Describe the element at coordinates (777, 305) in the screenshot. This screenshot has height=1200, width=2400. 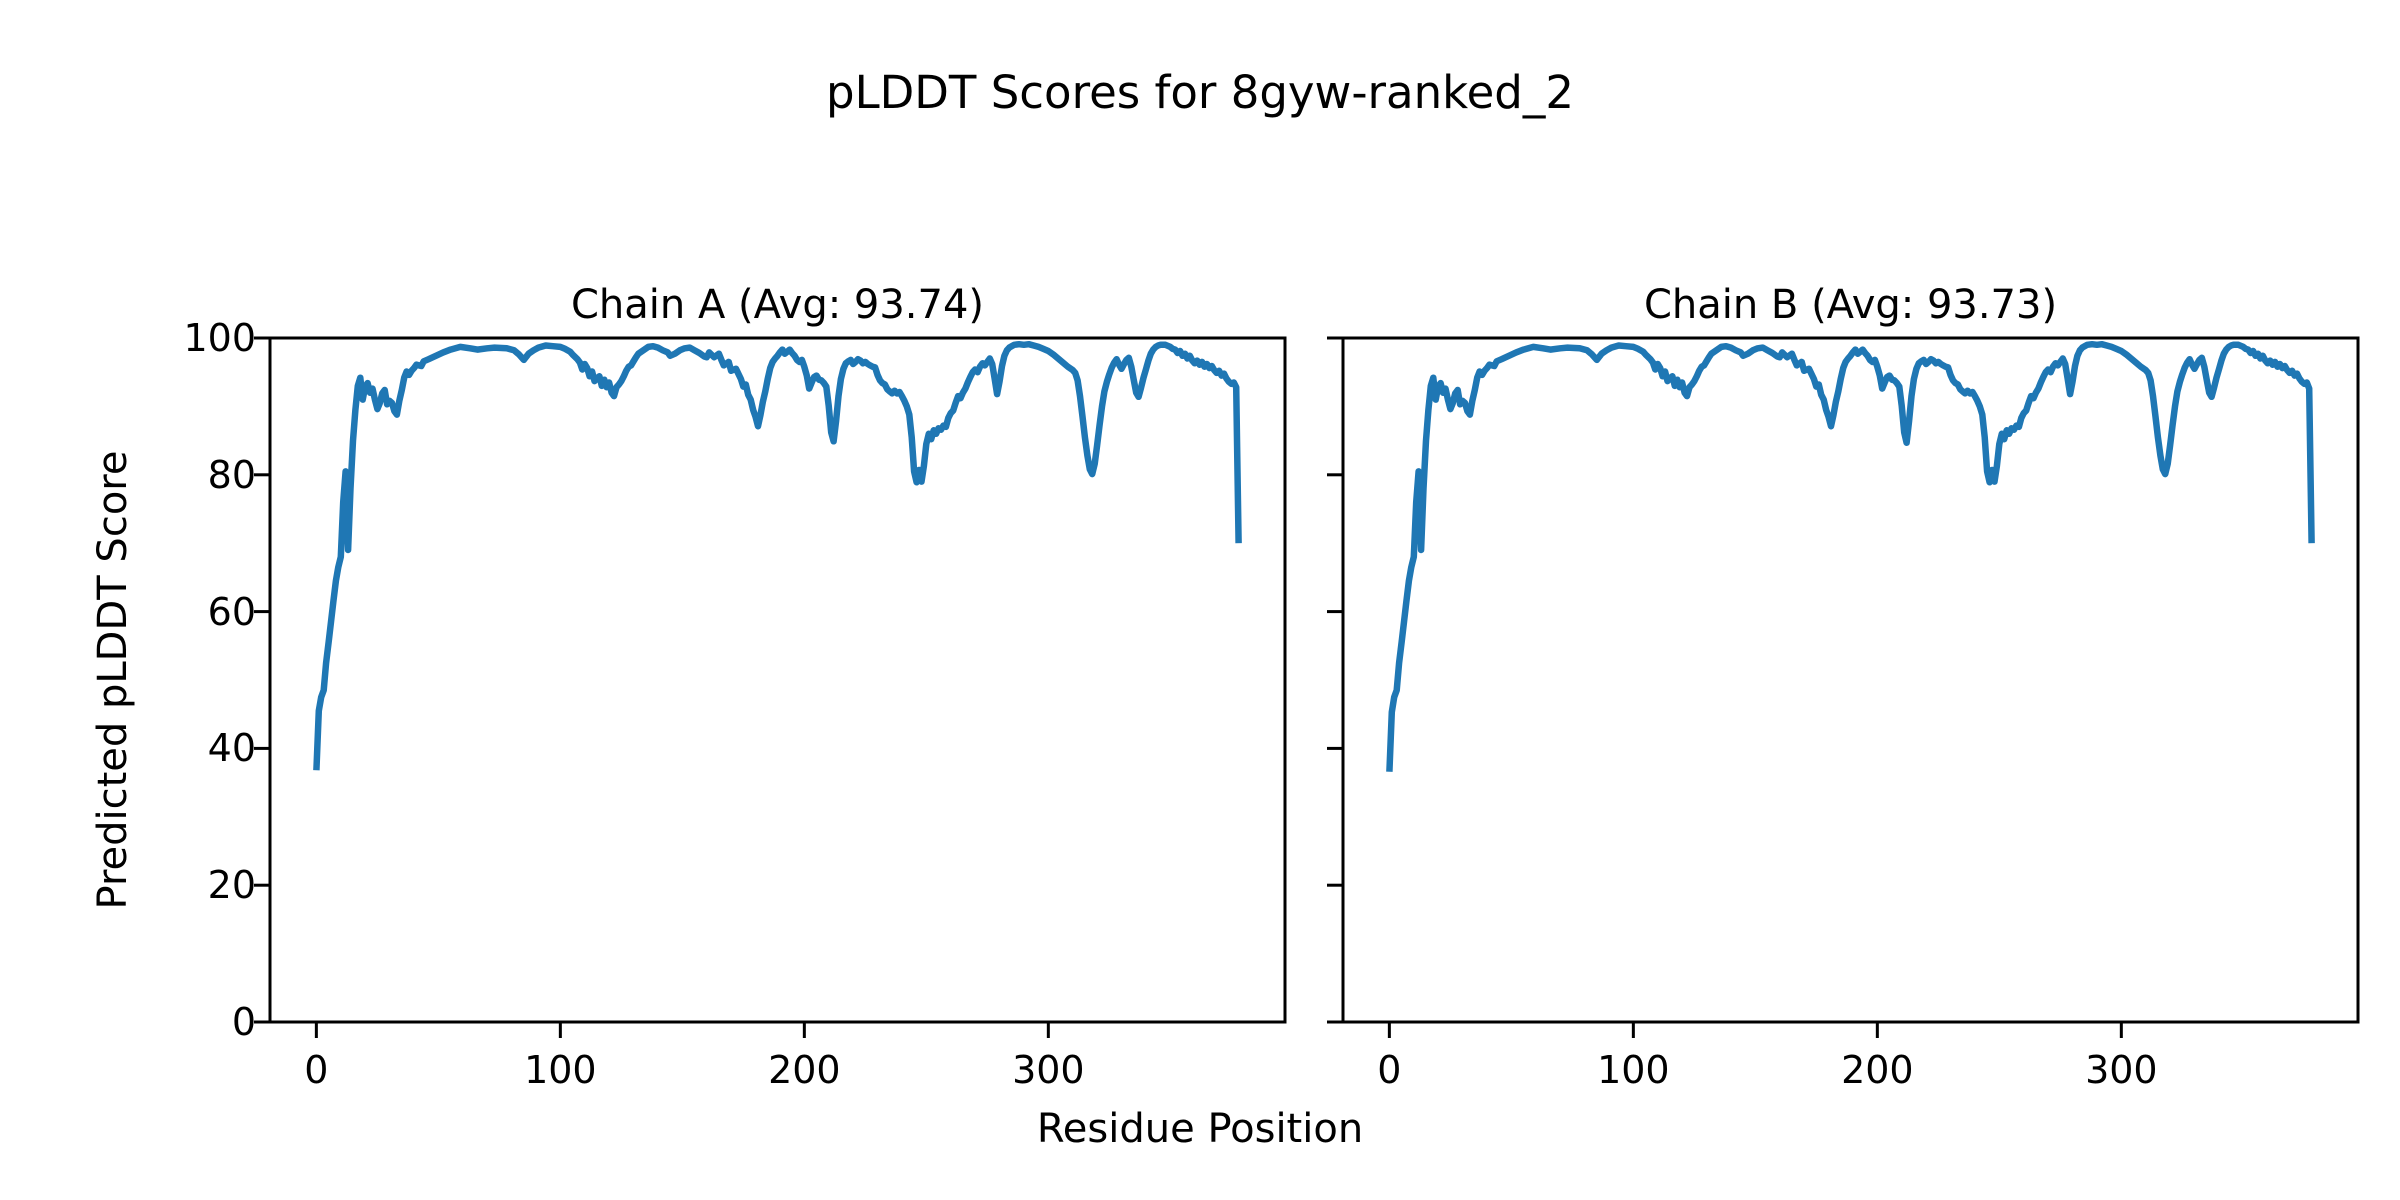
I see `chain-a-title: Chain A (Avg: 93.74)` at that location.